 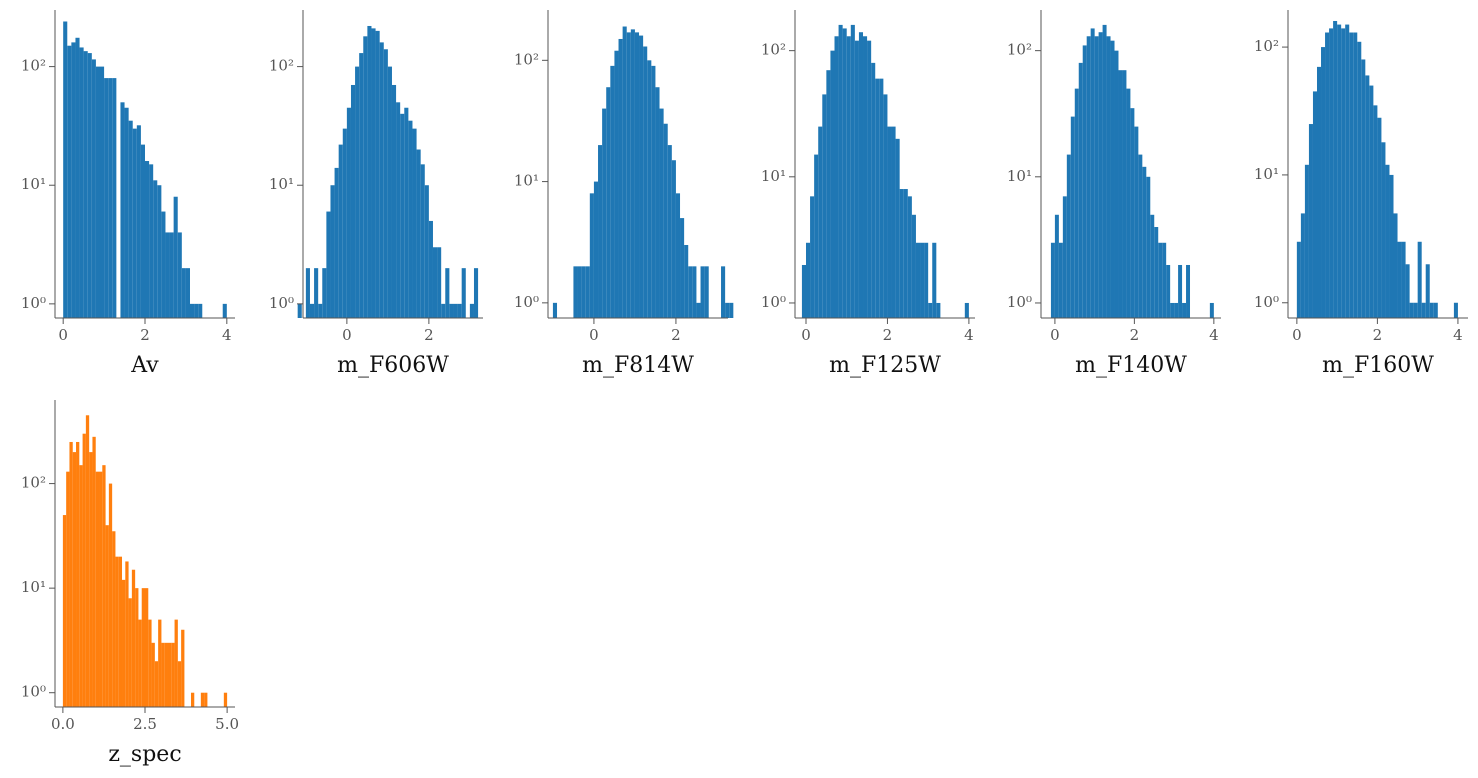 What do you see at coordinates (638, 365) in the screenshot?
I see `x-axis-label: m_F814W` at bounding box center [638, 365].